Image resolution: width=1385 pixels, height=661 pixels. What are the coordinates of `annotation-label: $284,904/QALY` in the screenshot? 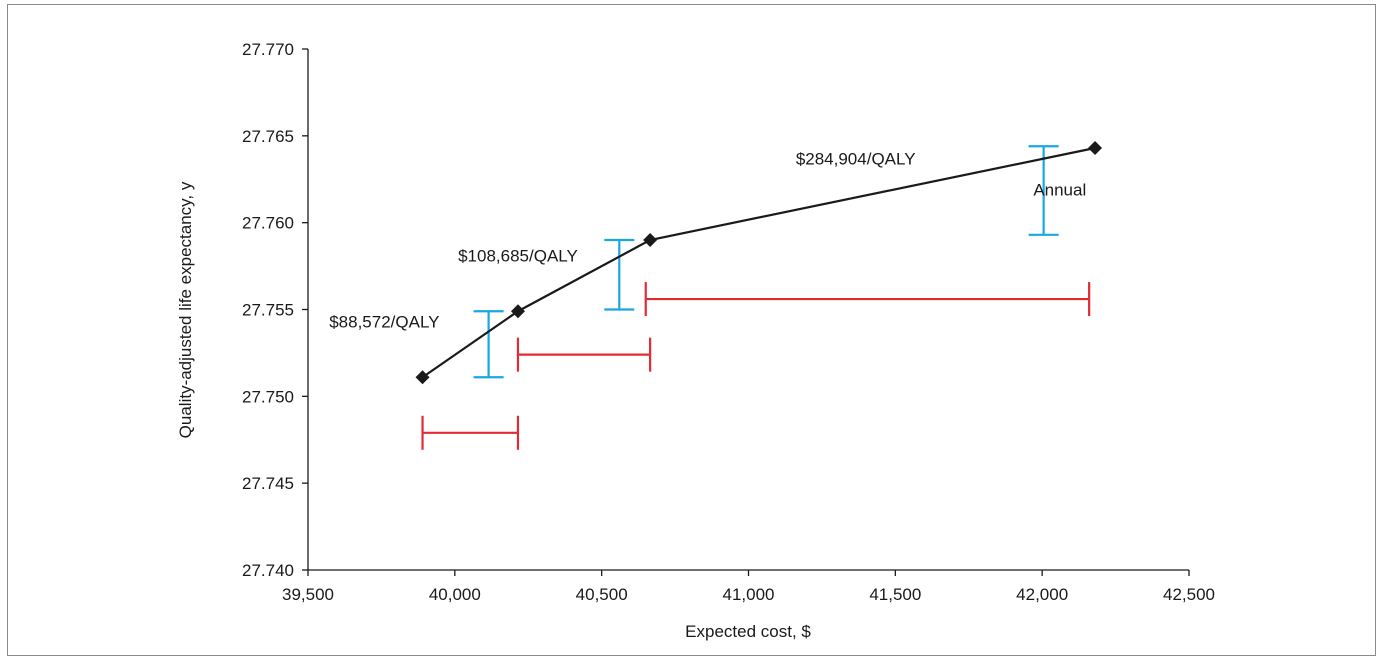 It's located at (856, 158).